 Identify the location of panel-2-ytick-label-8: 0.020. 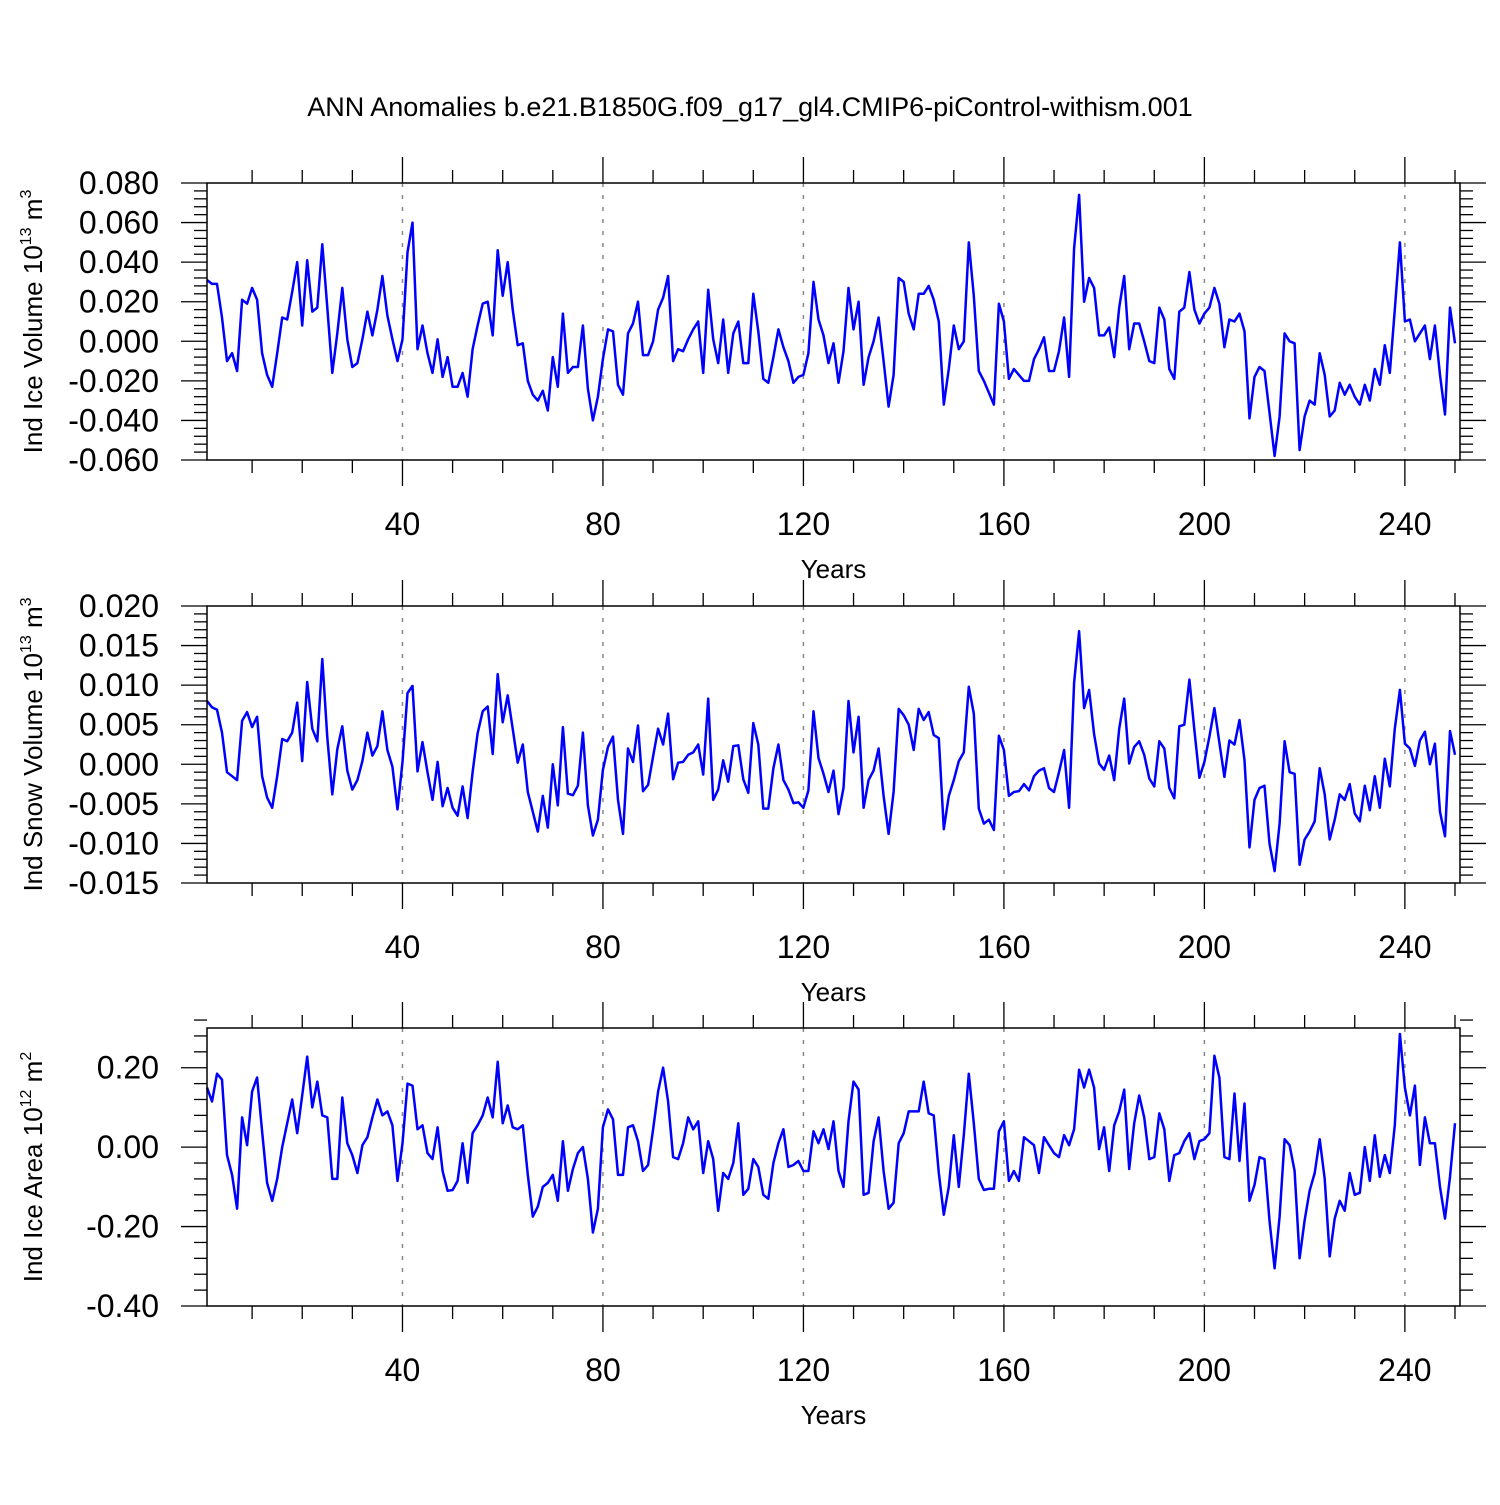
(119, 606).